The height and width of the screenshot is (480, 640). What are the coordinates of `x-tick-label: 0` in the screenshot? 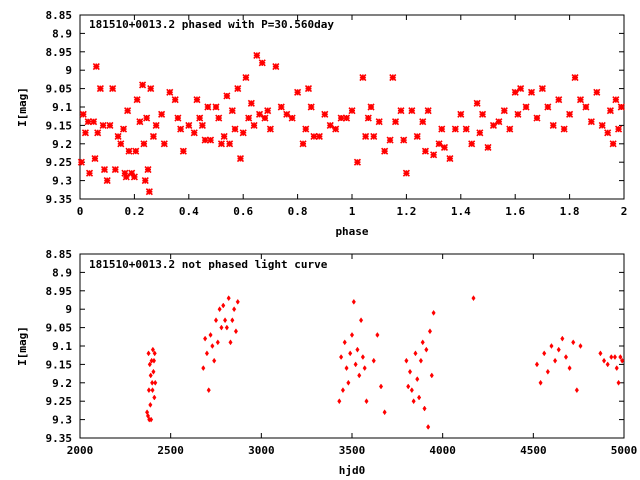 It's located at (80, 211).